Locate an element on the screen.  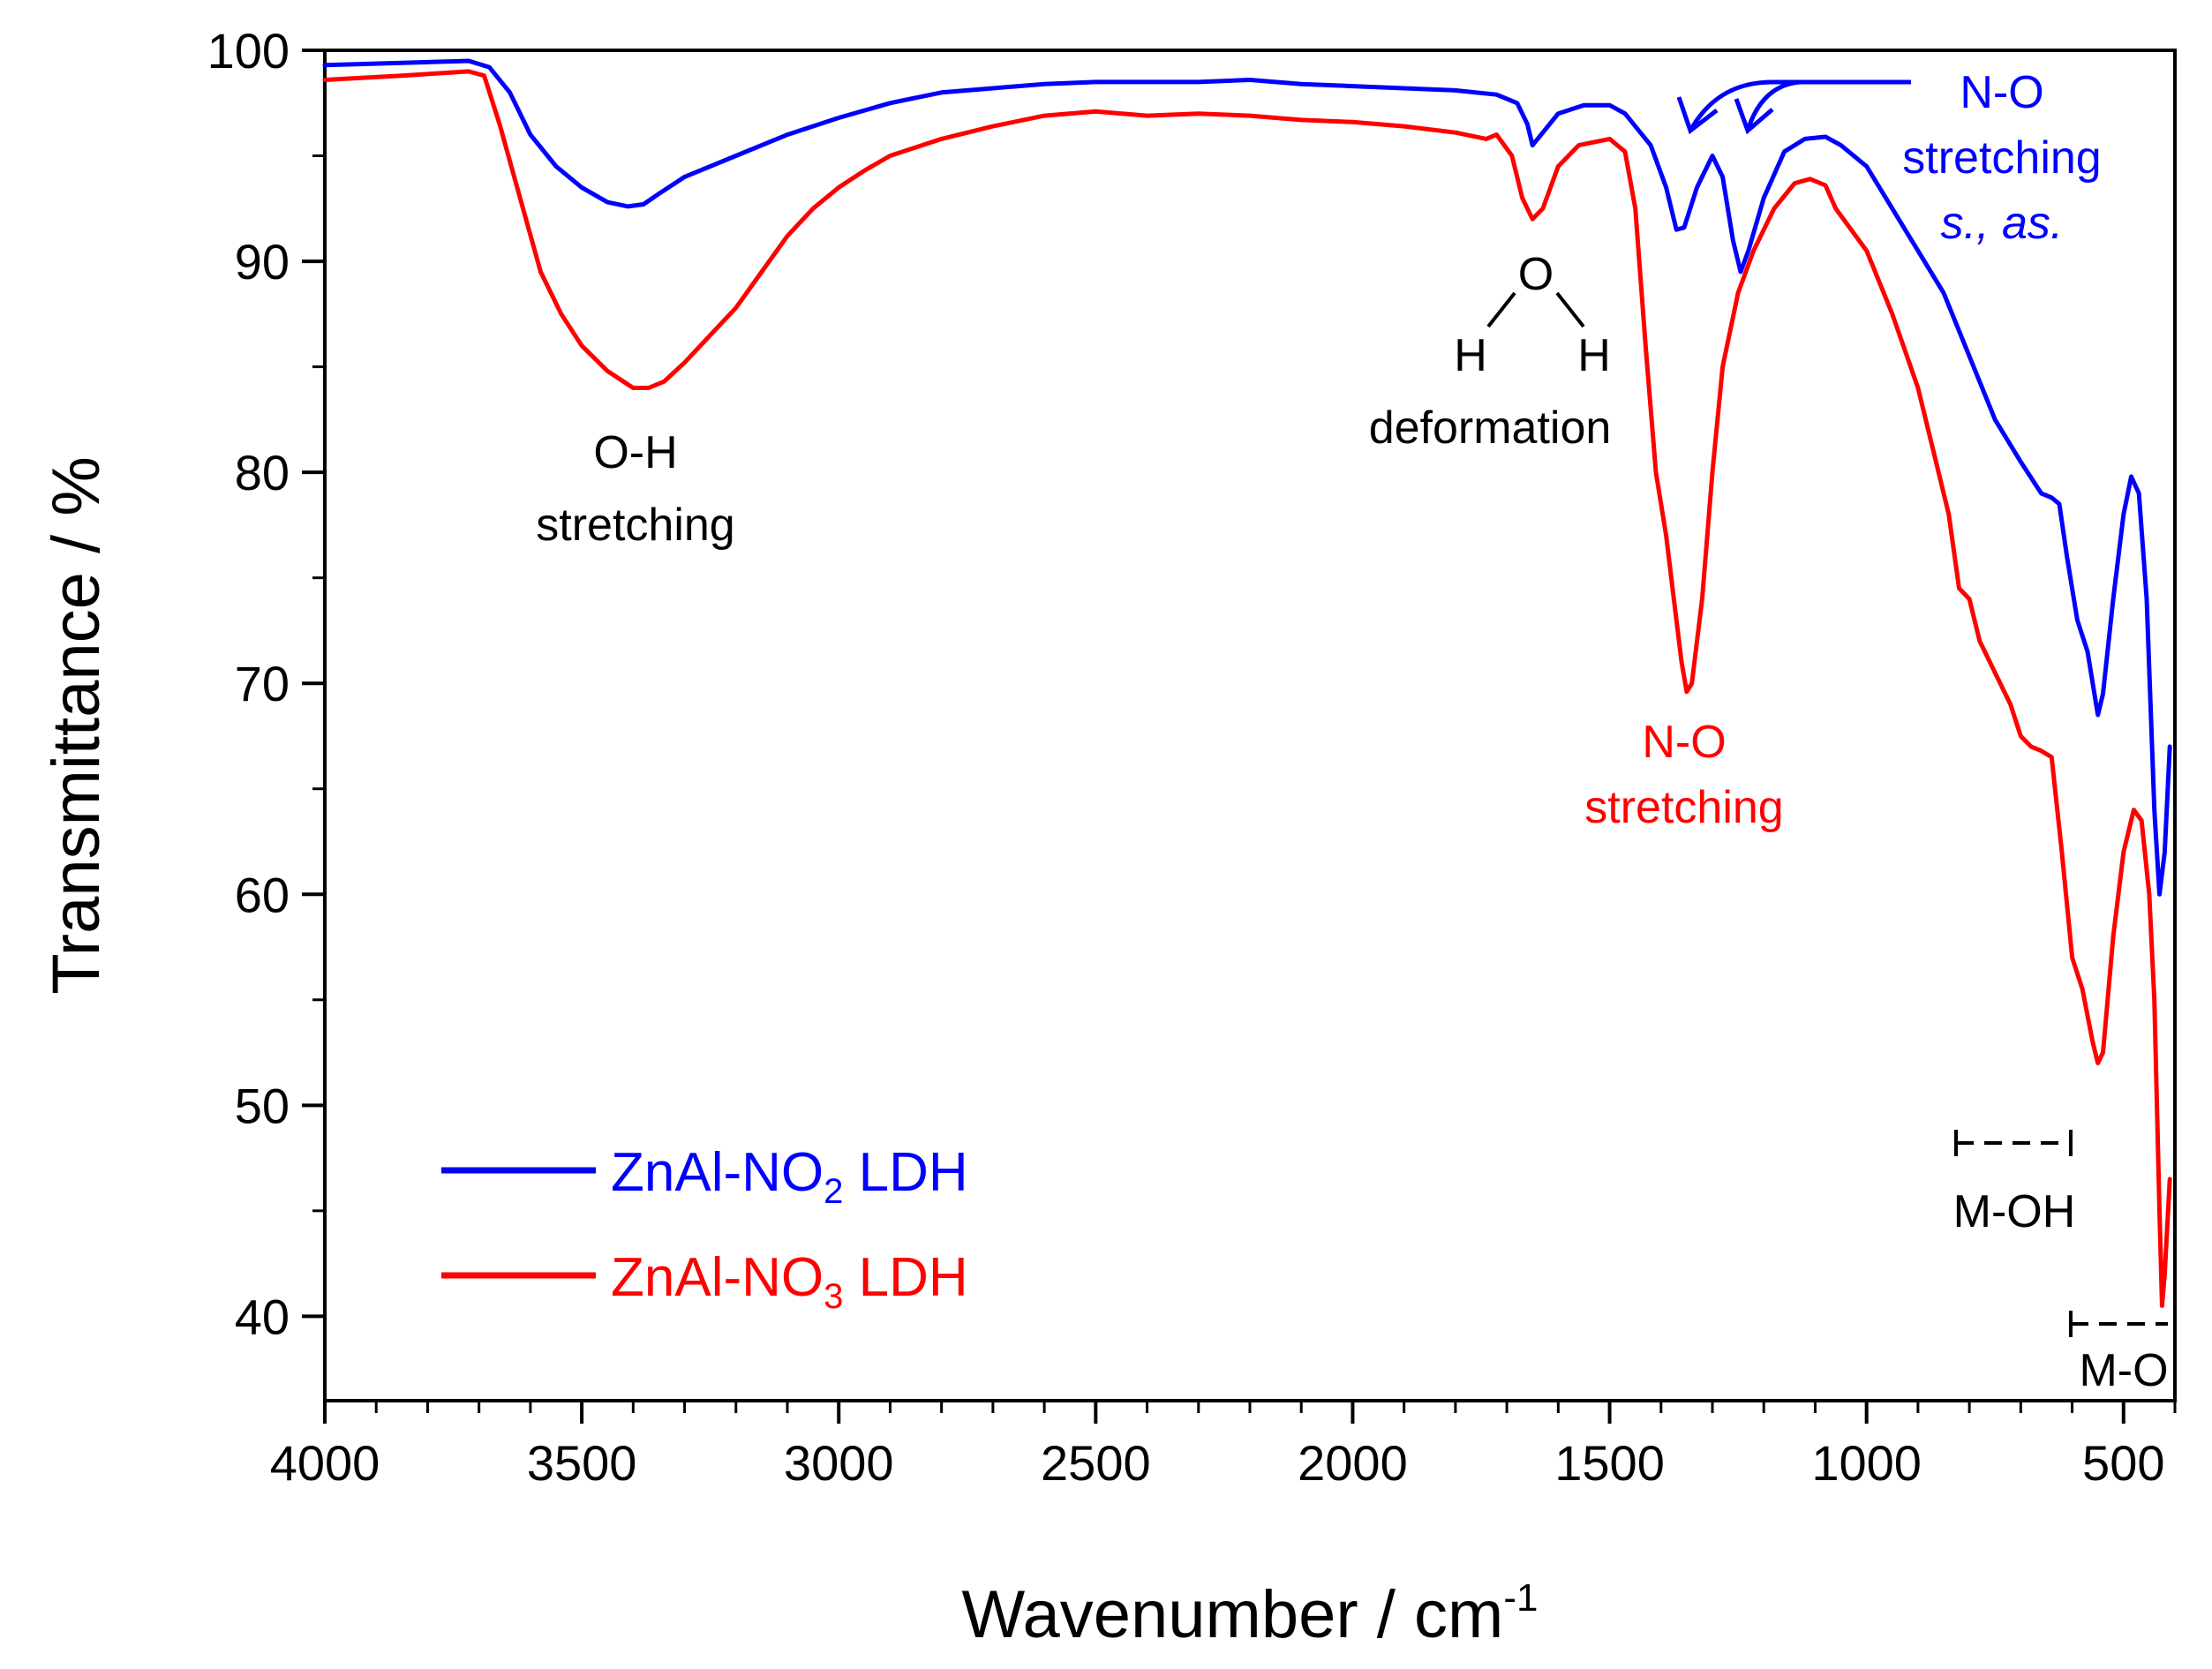
legend: ZnAl-NO2 LDH ZnAl-NO3 LDH is located at coordinates (704, 1229).